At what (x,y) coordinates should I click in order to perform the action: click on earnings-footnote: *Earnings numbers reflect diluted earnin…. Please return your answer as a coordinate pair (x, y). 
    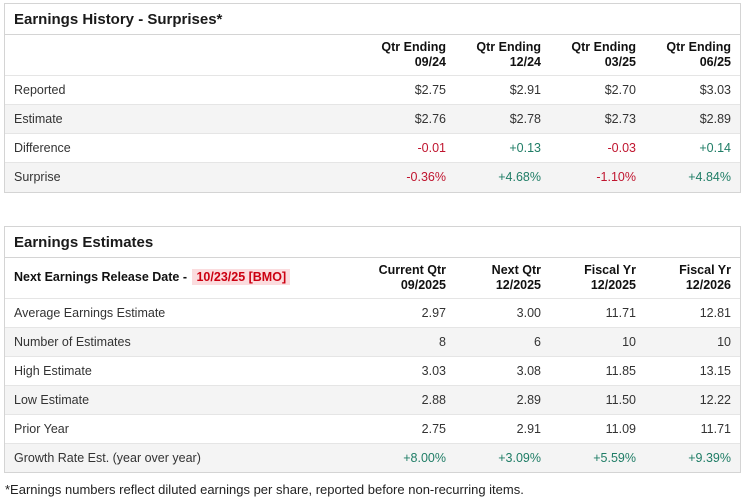
    Looking at the image, I should click on (264, 489).